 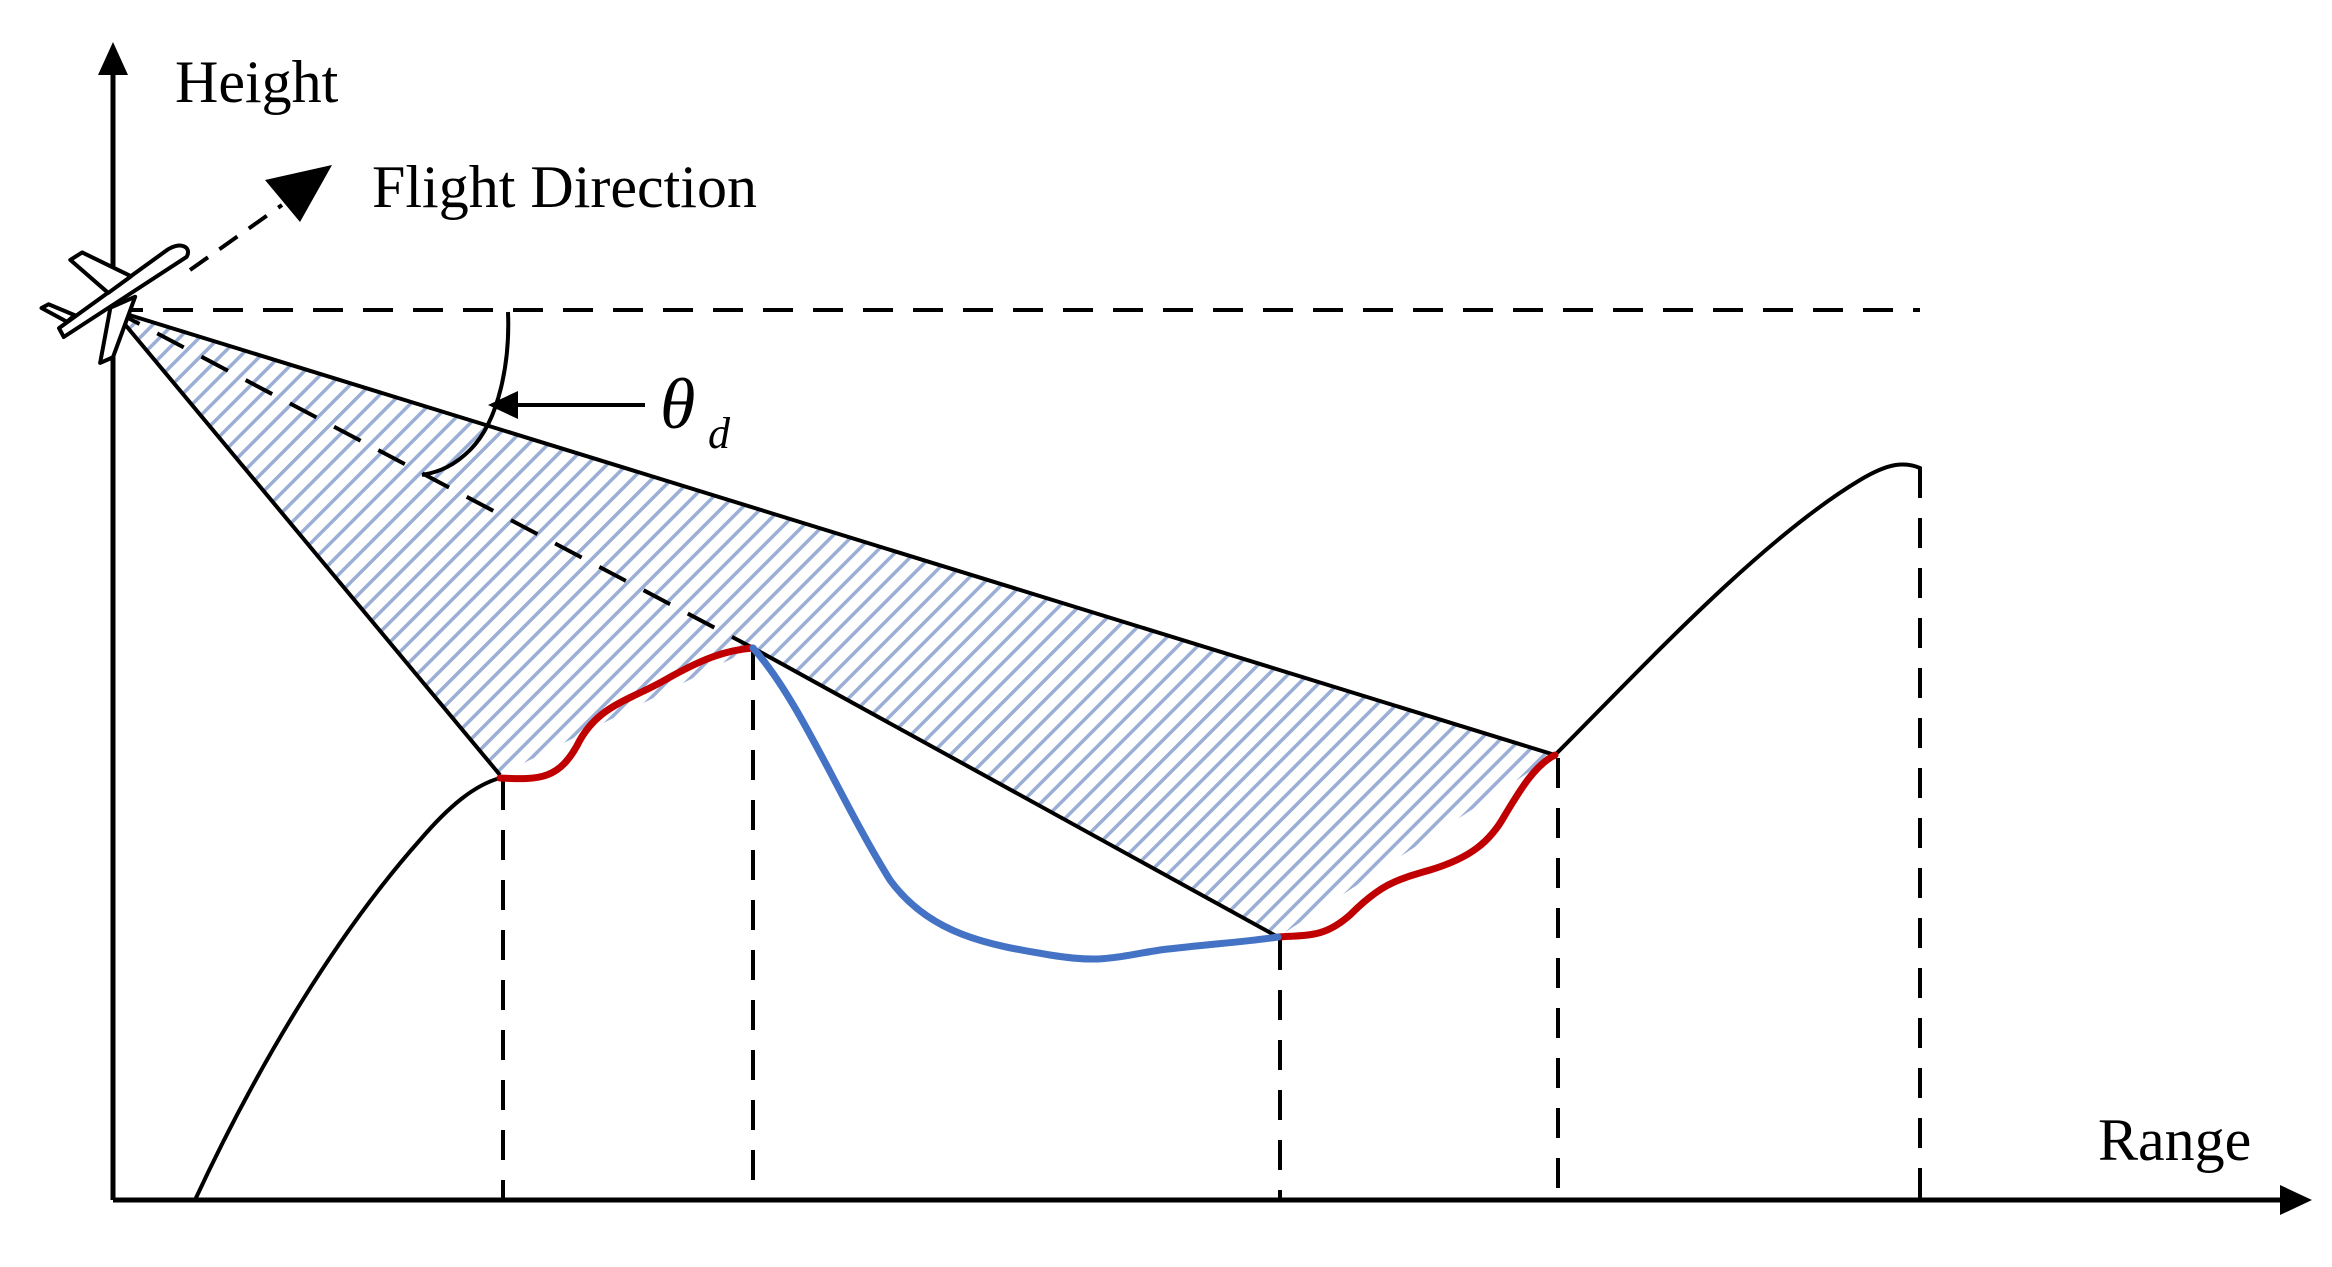 I want to click on terrain-right-slope, so click(x=1737, y=609).